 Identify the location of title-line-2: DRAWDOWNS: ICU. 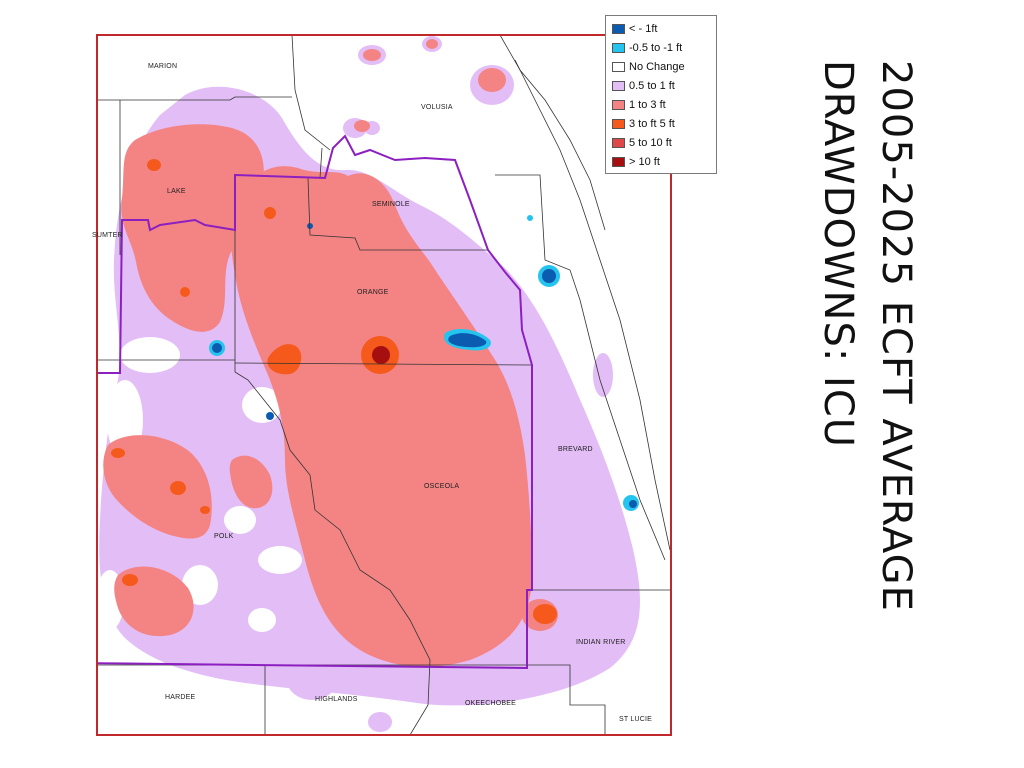
(838, 254).